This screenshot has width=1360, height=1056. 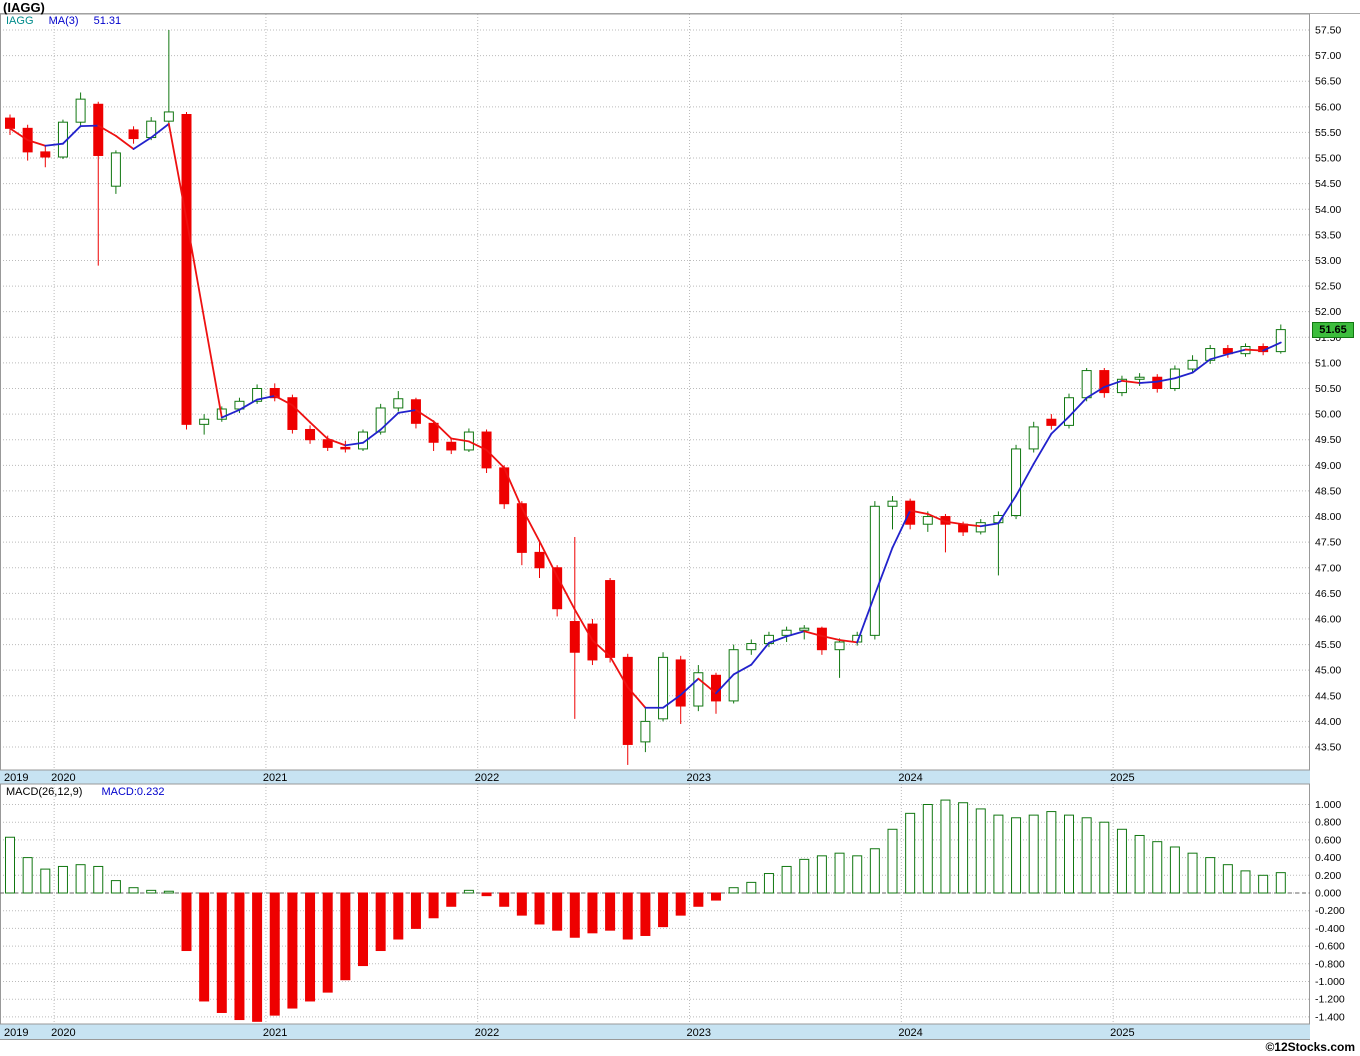 I want to click on price-tick-label: 45.50, so click(x=1328, y=645).